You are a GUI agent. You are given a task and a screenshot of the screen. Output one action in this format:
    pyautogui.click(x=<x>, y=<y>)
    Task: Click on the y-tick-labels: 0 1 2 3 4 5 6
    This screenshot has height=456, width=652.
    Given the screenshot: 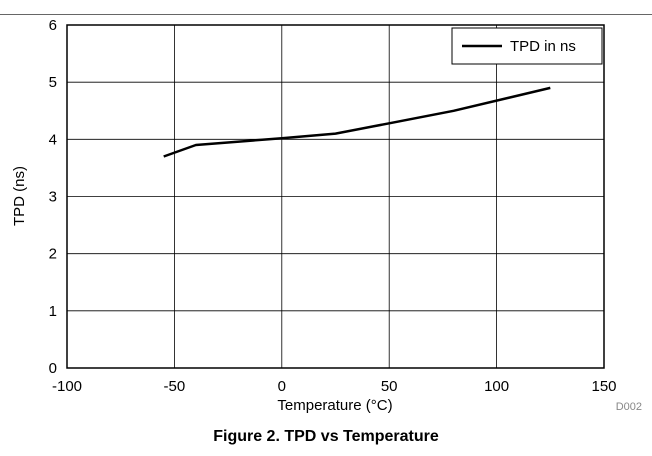 What is the action you would take?
    pyautogui.click(x=53, y=197)
    